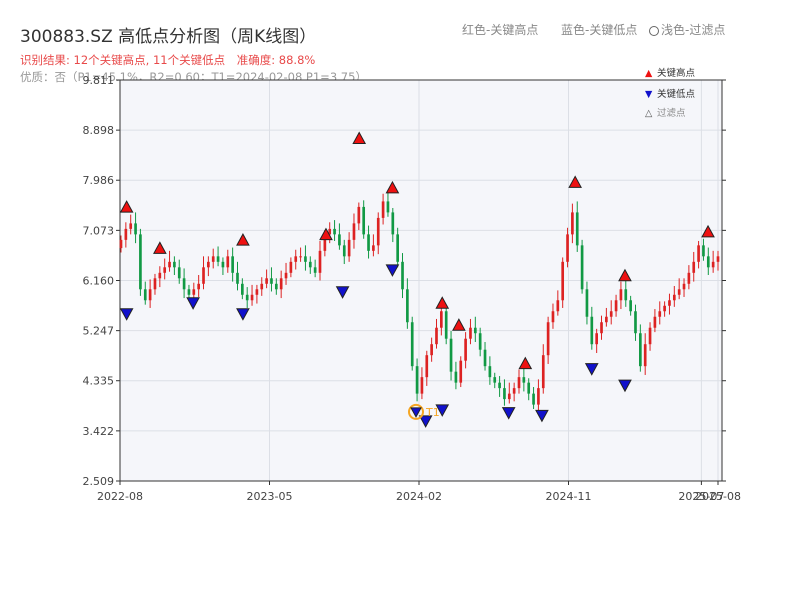 Image resolution: width=800 pixels, height=600 pixels. What do you see at coordinates (99, 80) in the screenshot?
I see `y-tick-label: 9.811` at bounding box center [99, 80].